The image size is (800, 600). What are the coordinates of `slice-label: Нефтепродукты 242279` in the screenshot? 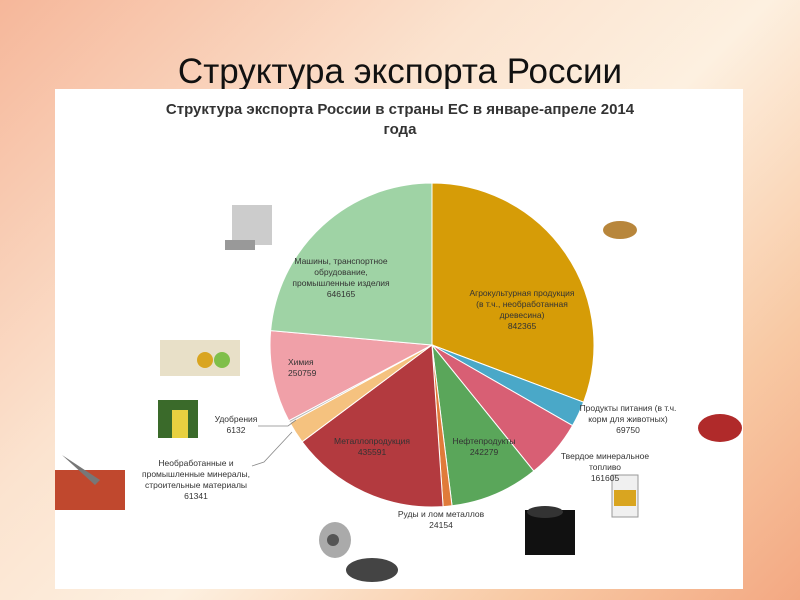 It's located at (483, 446).